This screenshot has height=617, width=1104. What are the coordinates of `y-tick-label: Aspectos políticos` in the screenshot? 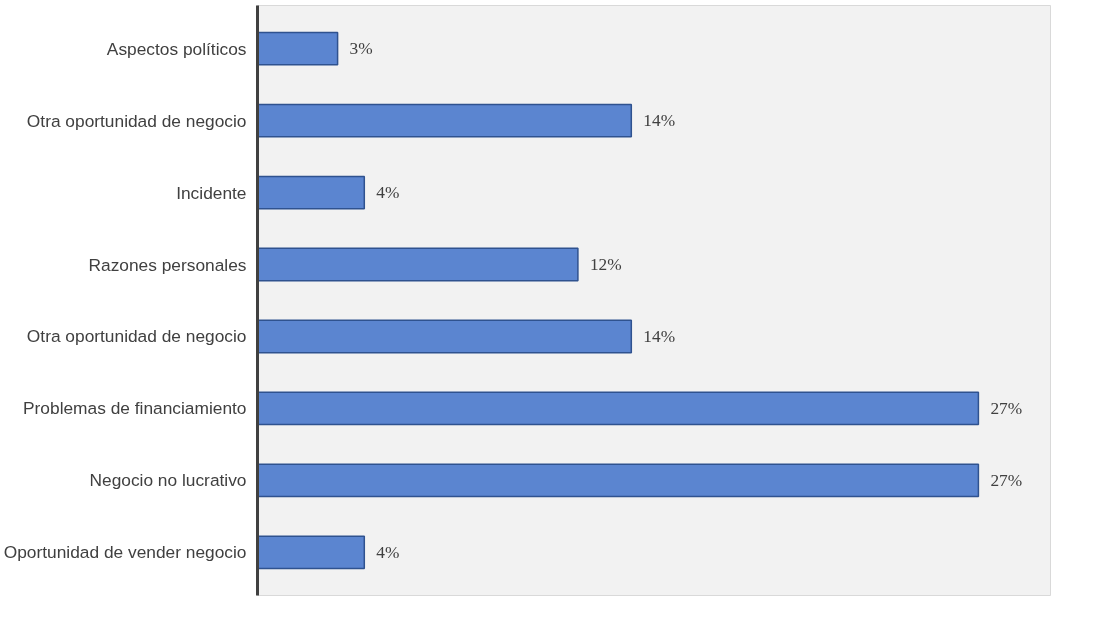 It's located at (176, 48).